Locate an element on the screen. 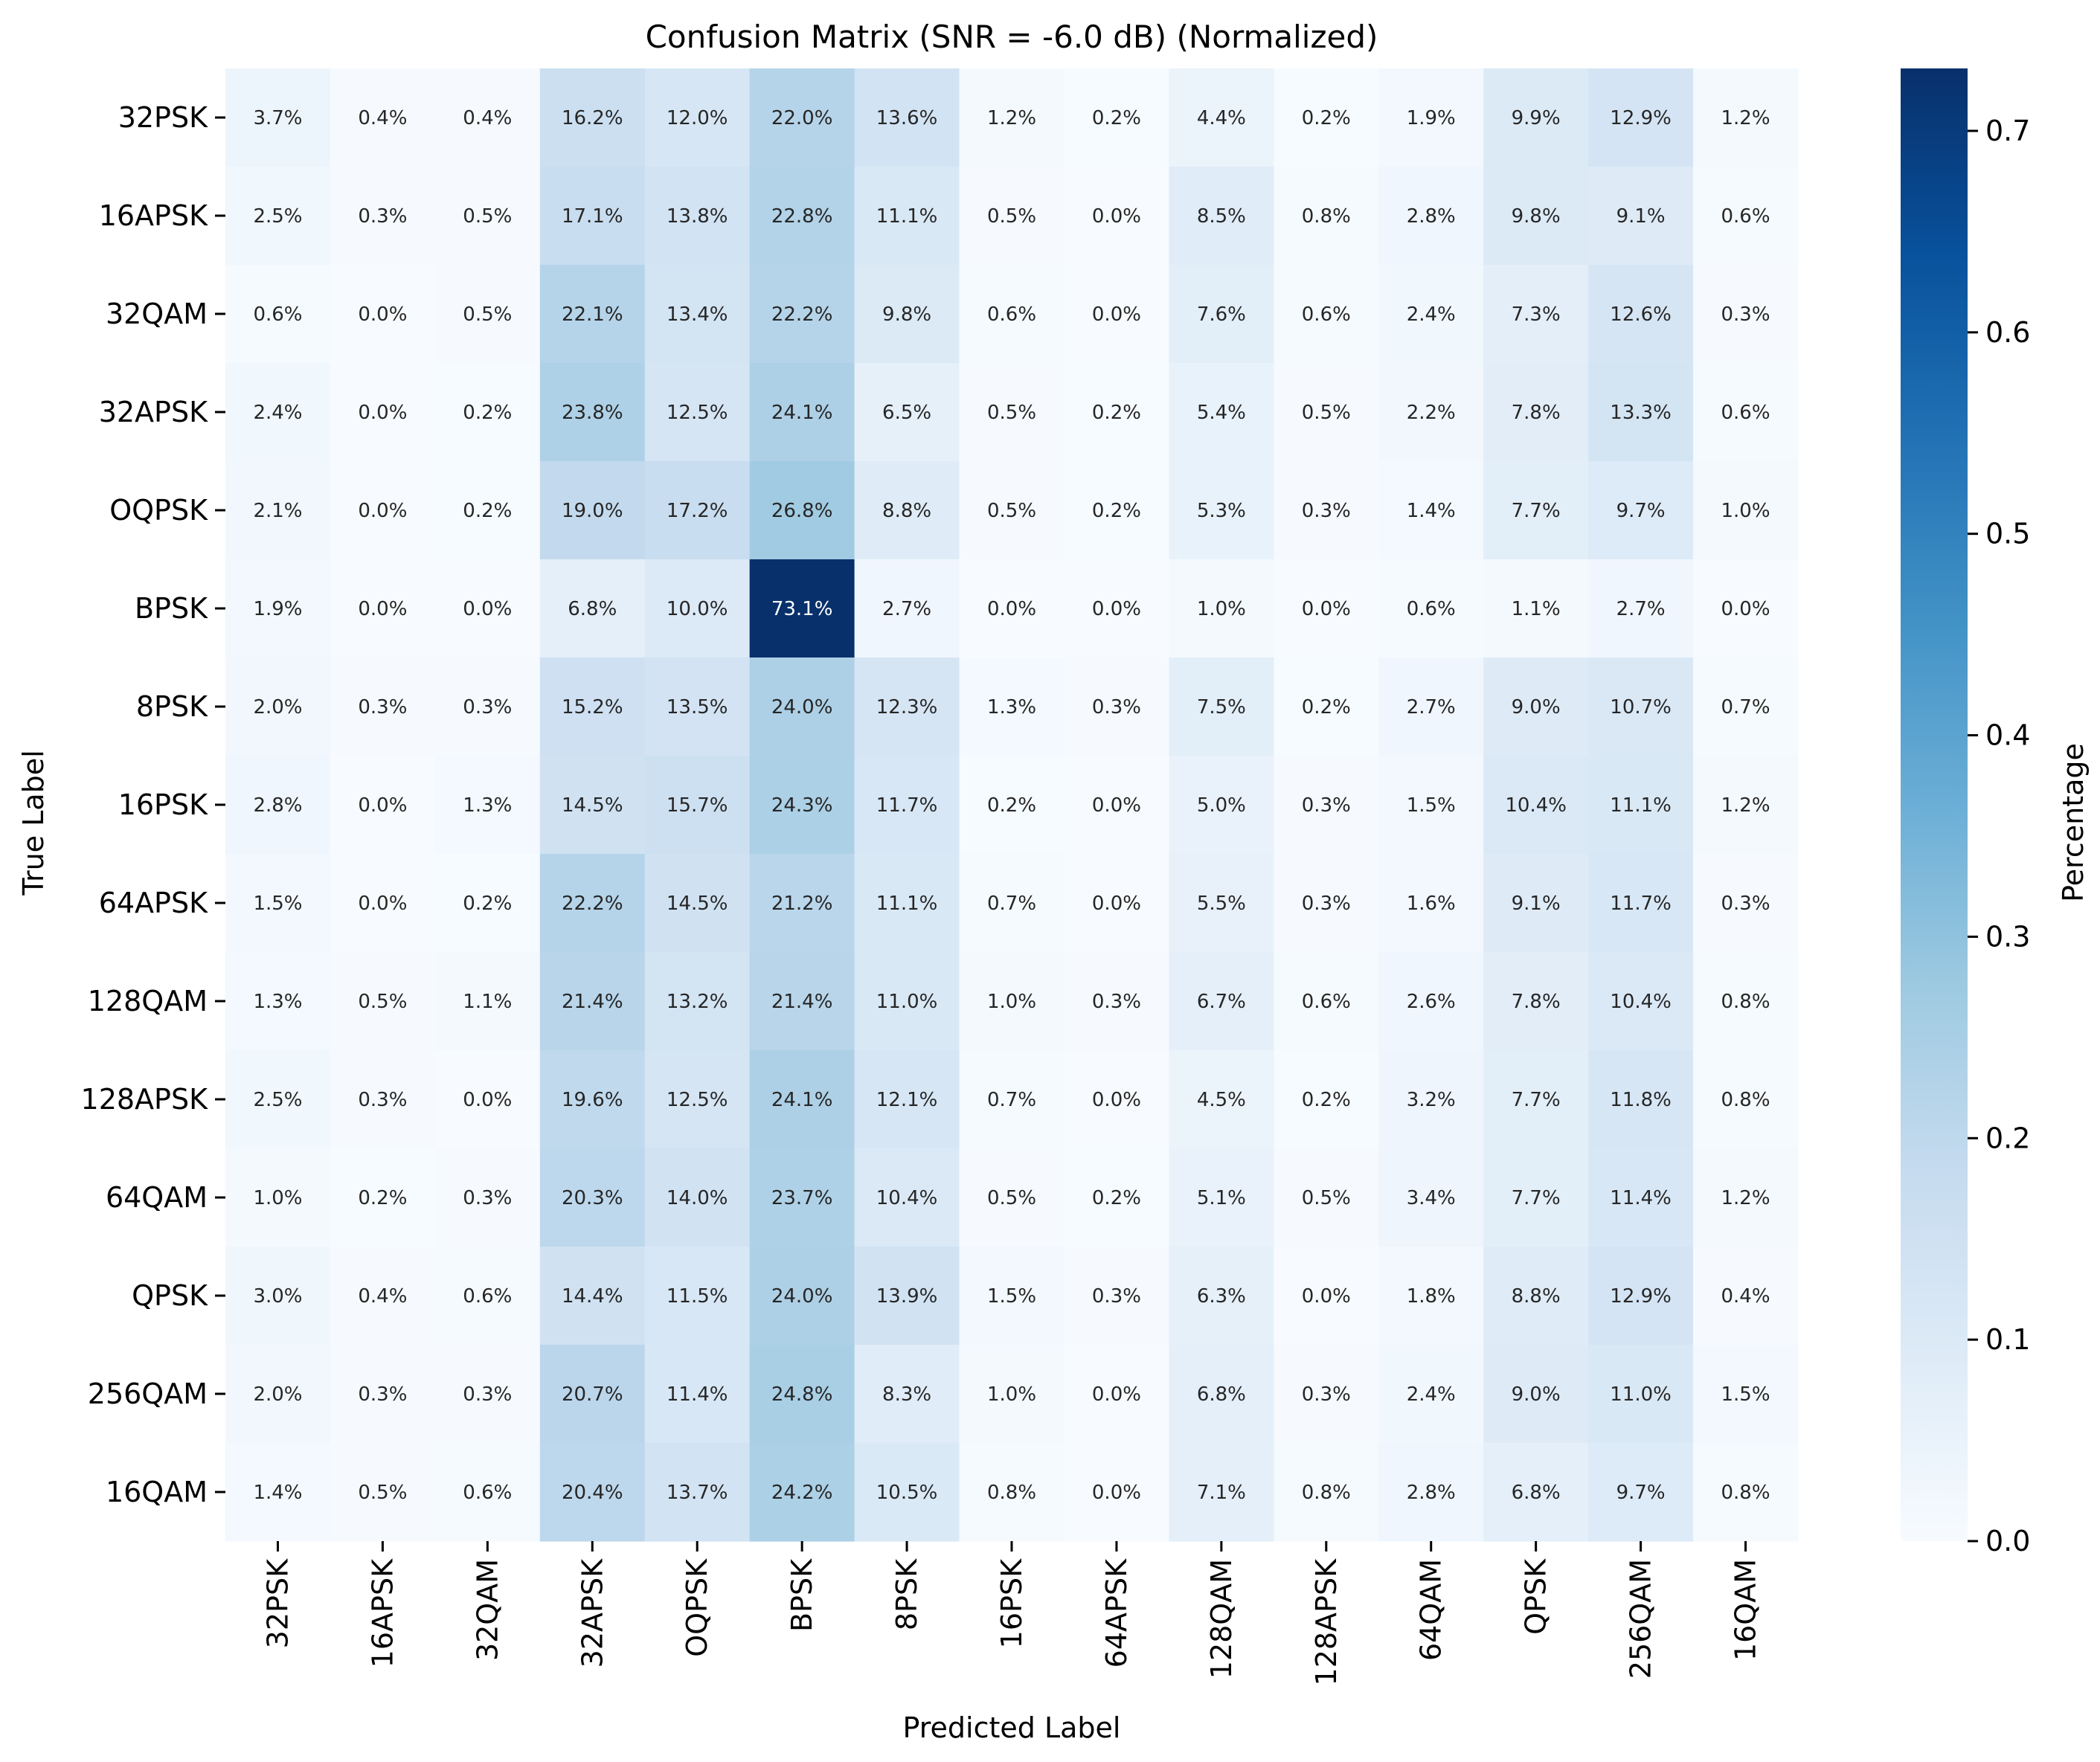 The image size is (2100, 1762). heatmap-cell-32apsk-128qam is located at coordinates (1221, 412).